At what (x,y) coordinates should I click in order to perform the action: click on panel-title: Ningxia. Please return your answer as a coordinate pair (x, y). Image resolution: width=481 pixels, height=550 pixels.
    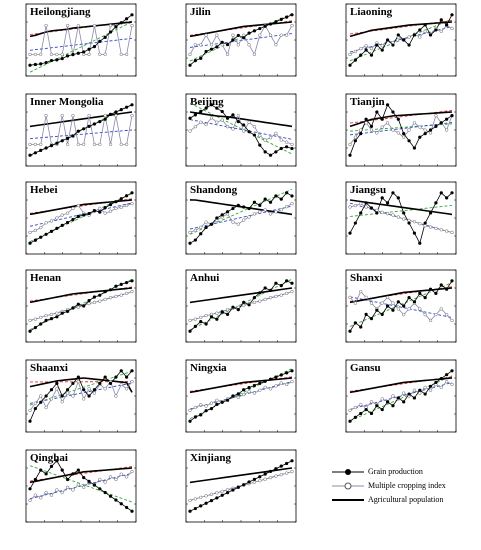
    Looking at the image, I should click on (208, 368).